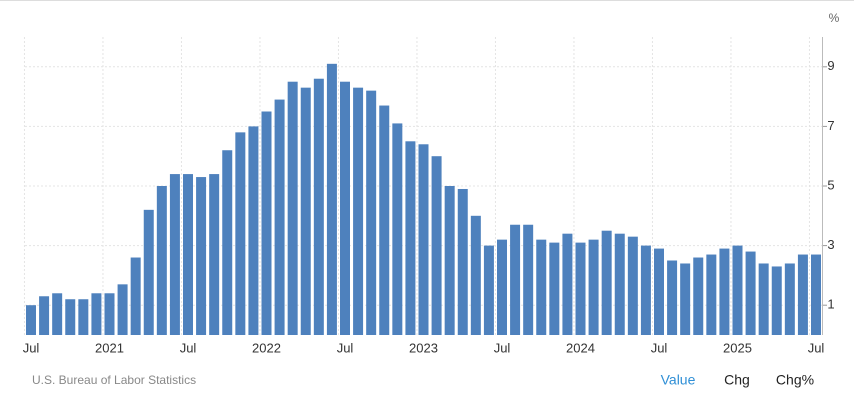  Describe the element at coordinates (834, 18) in the screenshot. I see `unit-label: %` at that location.